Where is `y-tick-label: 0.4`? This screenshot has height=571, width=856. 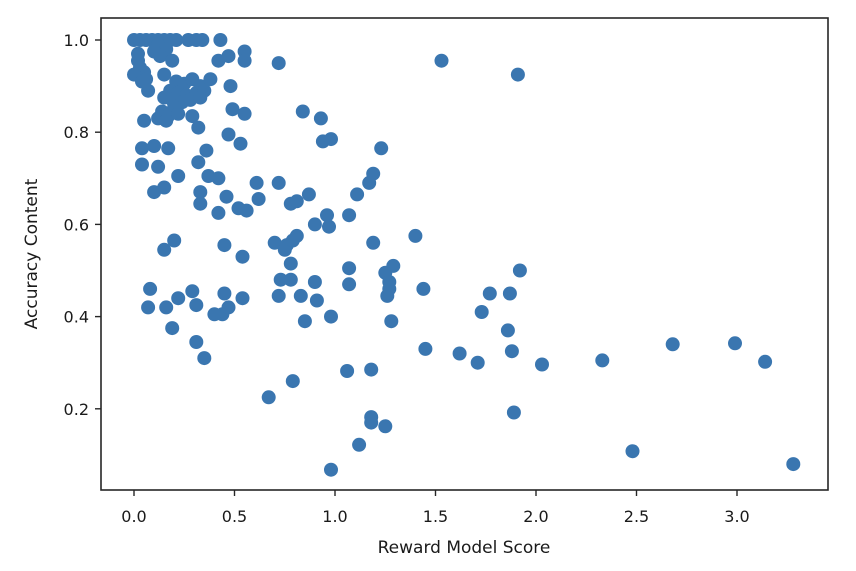 y-tick-label: 0.4 is located at coordinates (76, 317).